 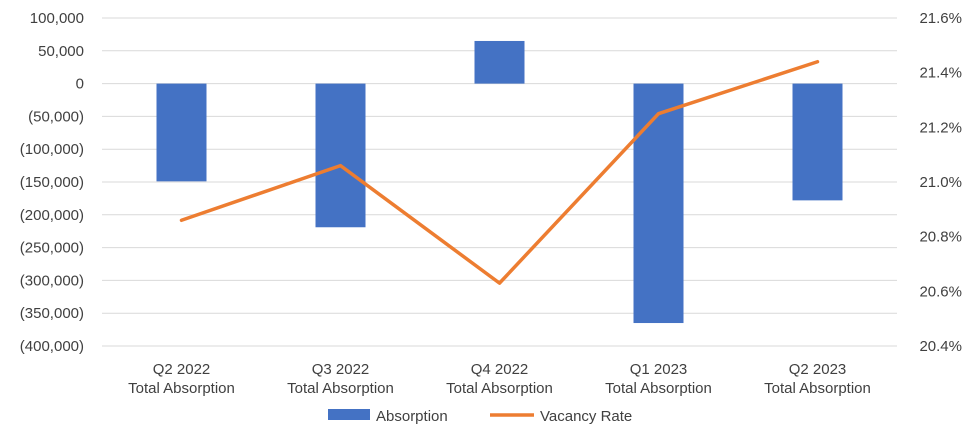 I want to click on category-label: Q1 2023 Total Absorption, so click(x=658, y=379).